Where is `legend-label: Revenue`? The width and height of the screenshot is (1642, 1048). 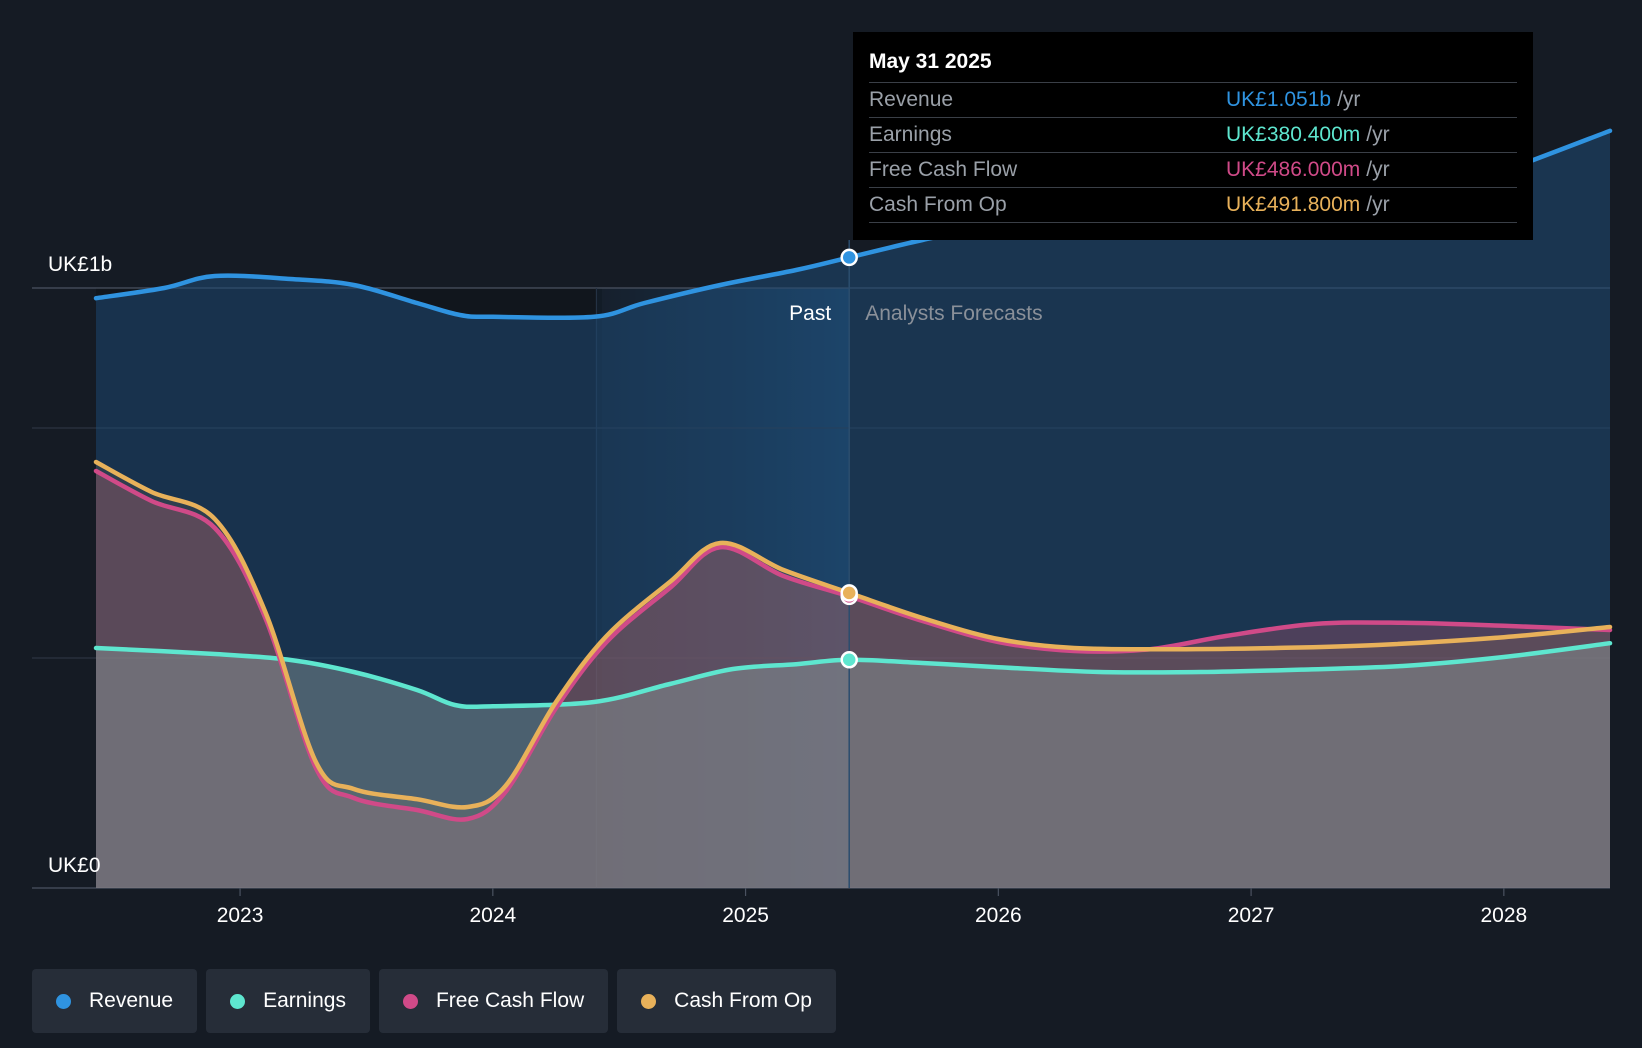
legend-label: Revenue is located at coordinates (131, 1000).